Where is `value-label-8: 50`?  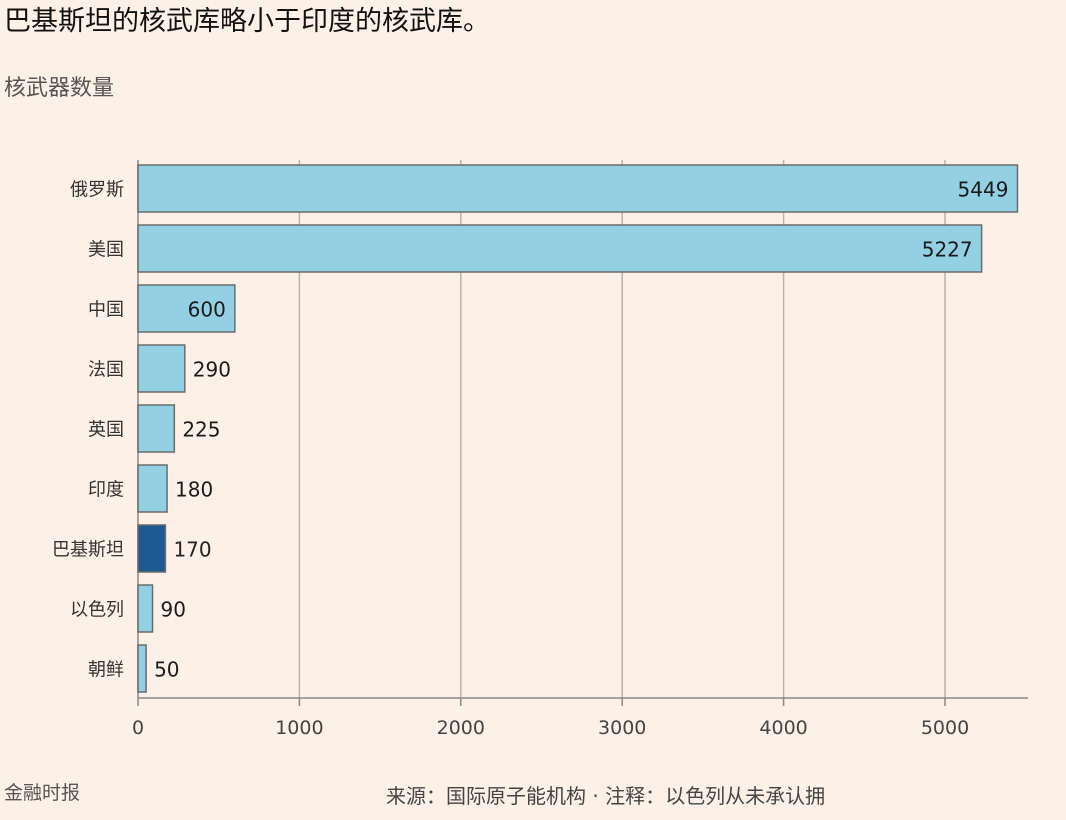
value-label-8: 50 is located at coordinates (166, 670).